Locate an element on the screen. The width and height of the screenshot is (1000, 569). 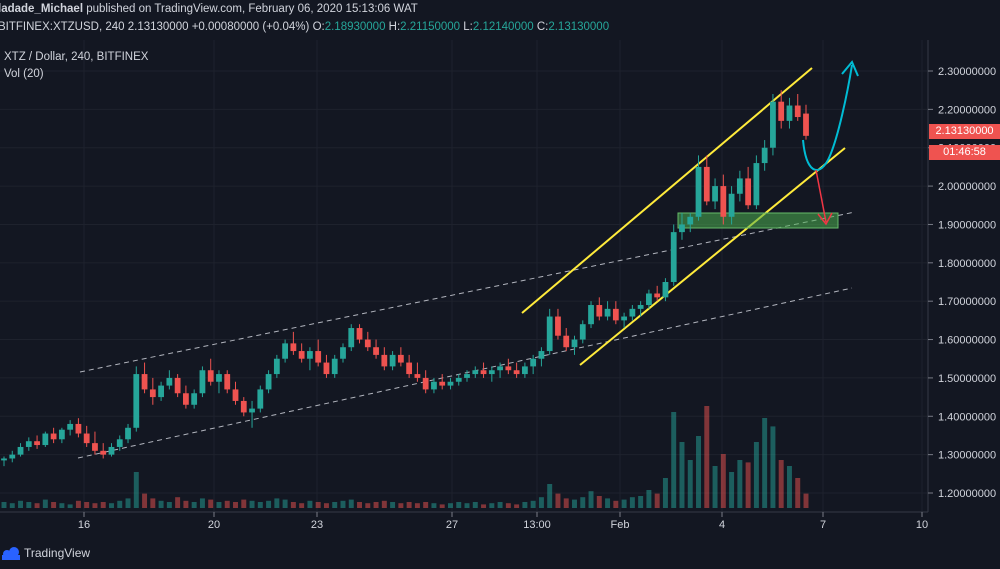
time-tick-label: 4 is located at coordinates (722, 525).